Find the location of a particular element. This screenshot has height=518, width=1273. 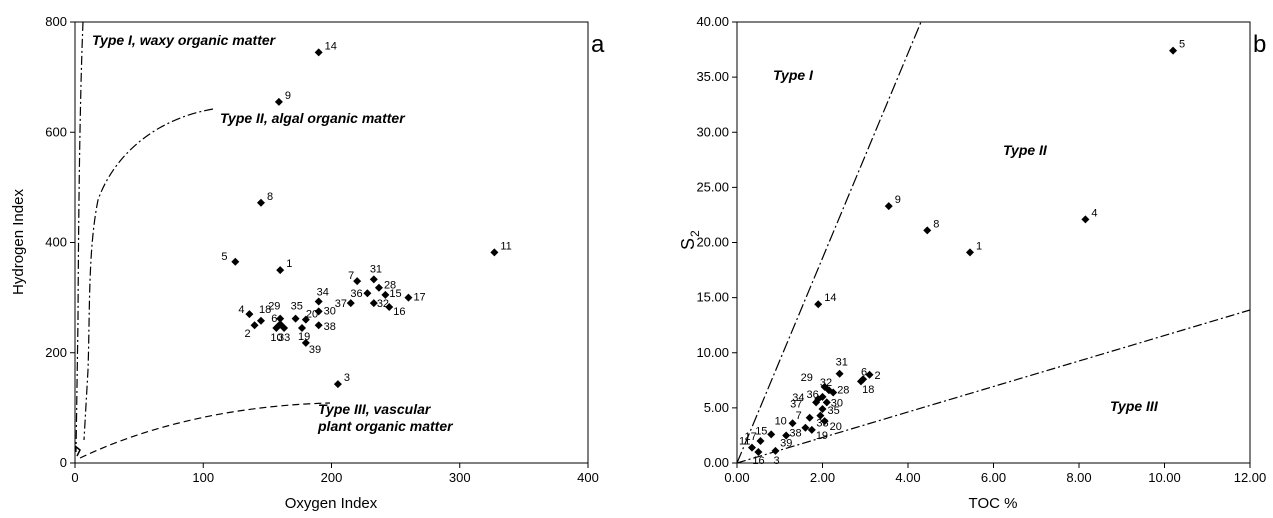

x-tick-label: 10.00 is located at coordinates (1164, 477).